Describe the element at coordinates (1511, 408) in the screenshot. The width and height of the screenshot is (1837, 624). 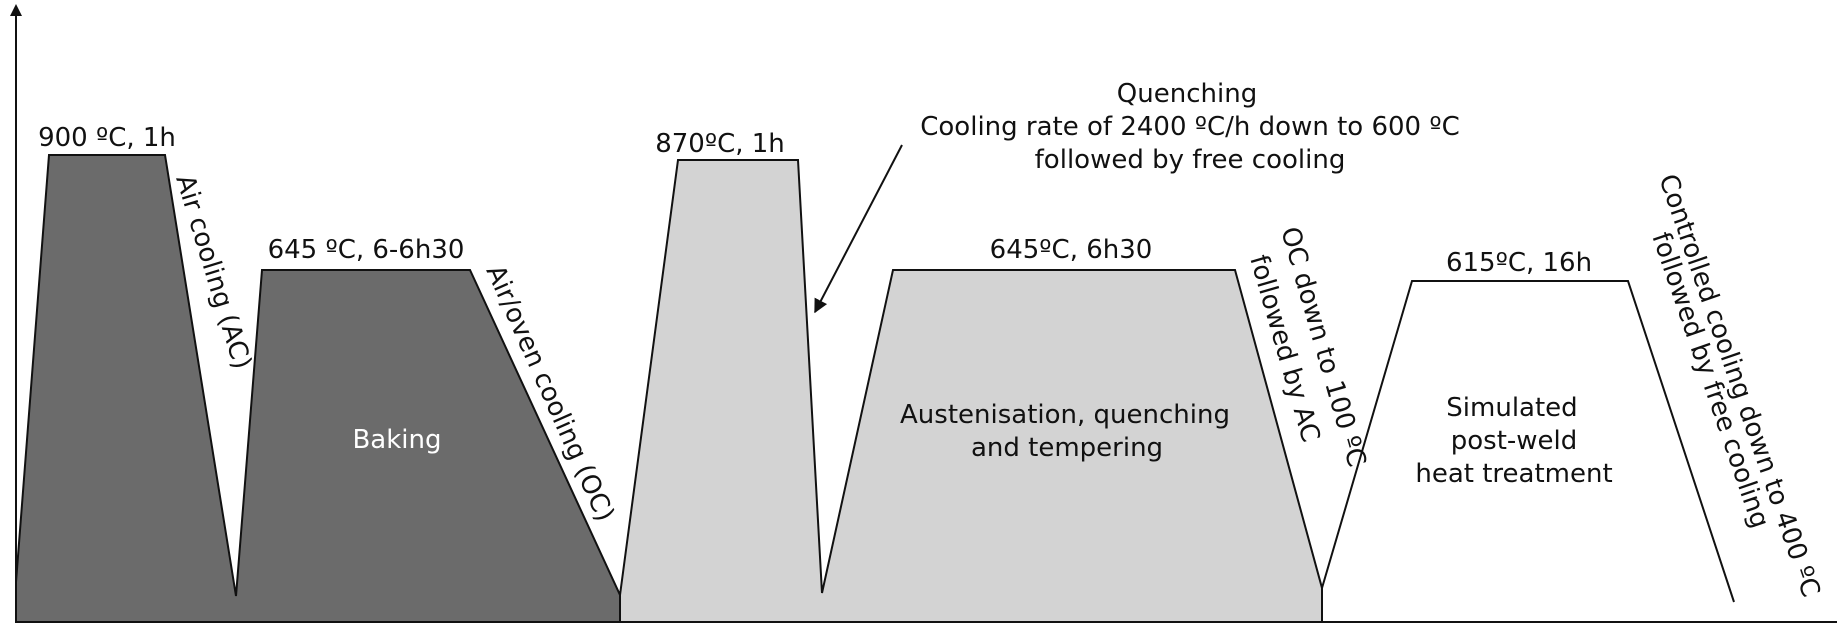
I see `pwht-zone-label-line1: Simulated` at that location.